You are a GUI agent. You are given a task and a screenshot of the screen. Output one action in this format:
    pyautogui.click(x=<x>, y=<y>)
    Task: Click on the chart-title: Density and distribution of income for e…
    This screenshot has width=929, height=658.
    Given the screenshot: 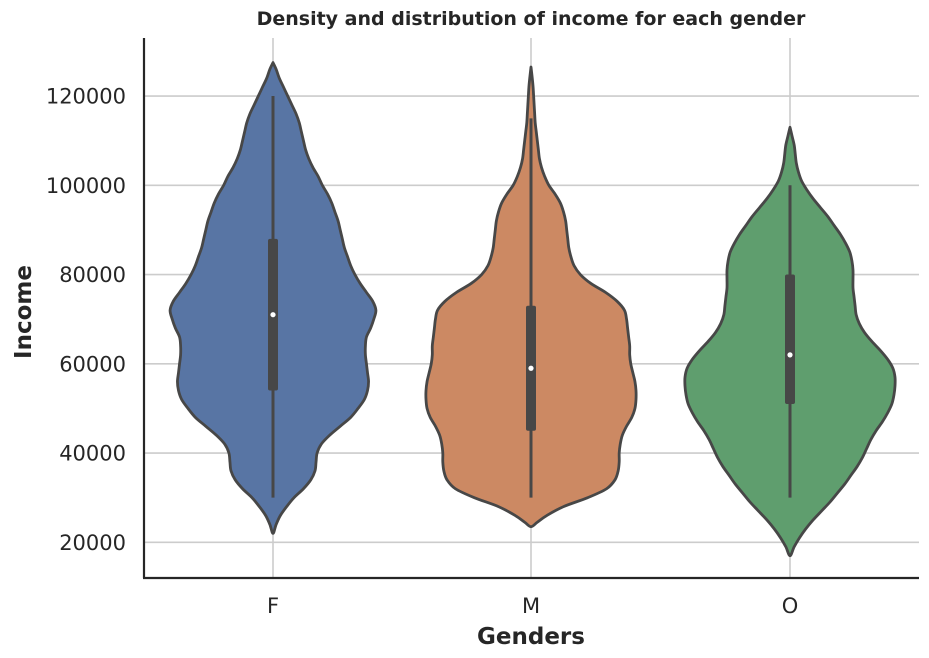 What is the action you would take?
    pyautogui.click(x=531, y=19)
    